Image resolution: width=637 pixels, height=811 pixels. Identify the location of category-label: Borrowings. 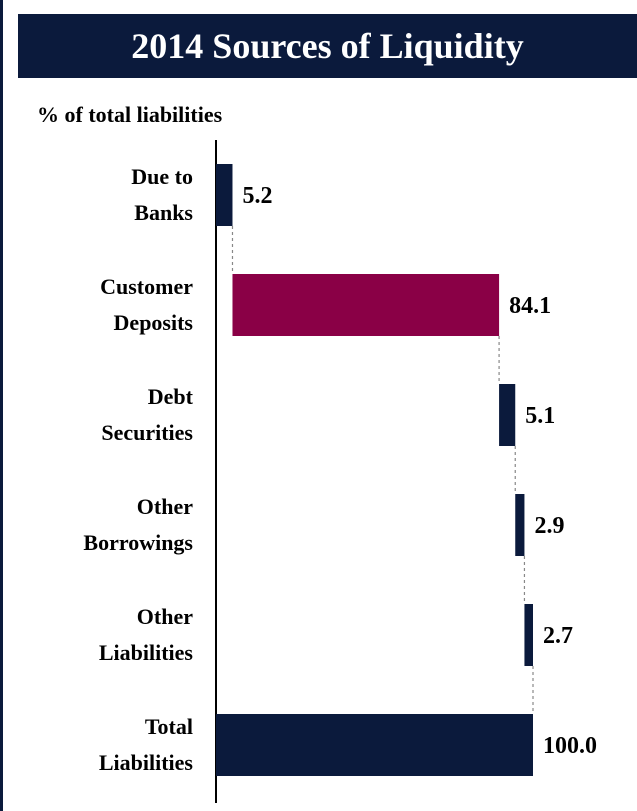
(138, 542).